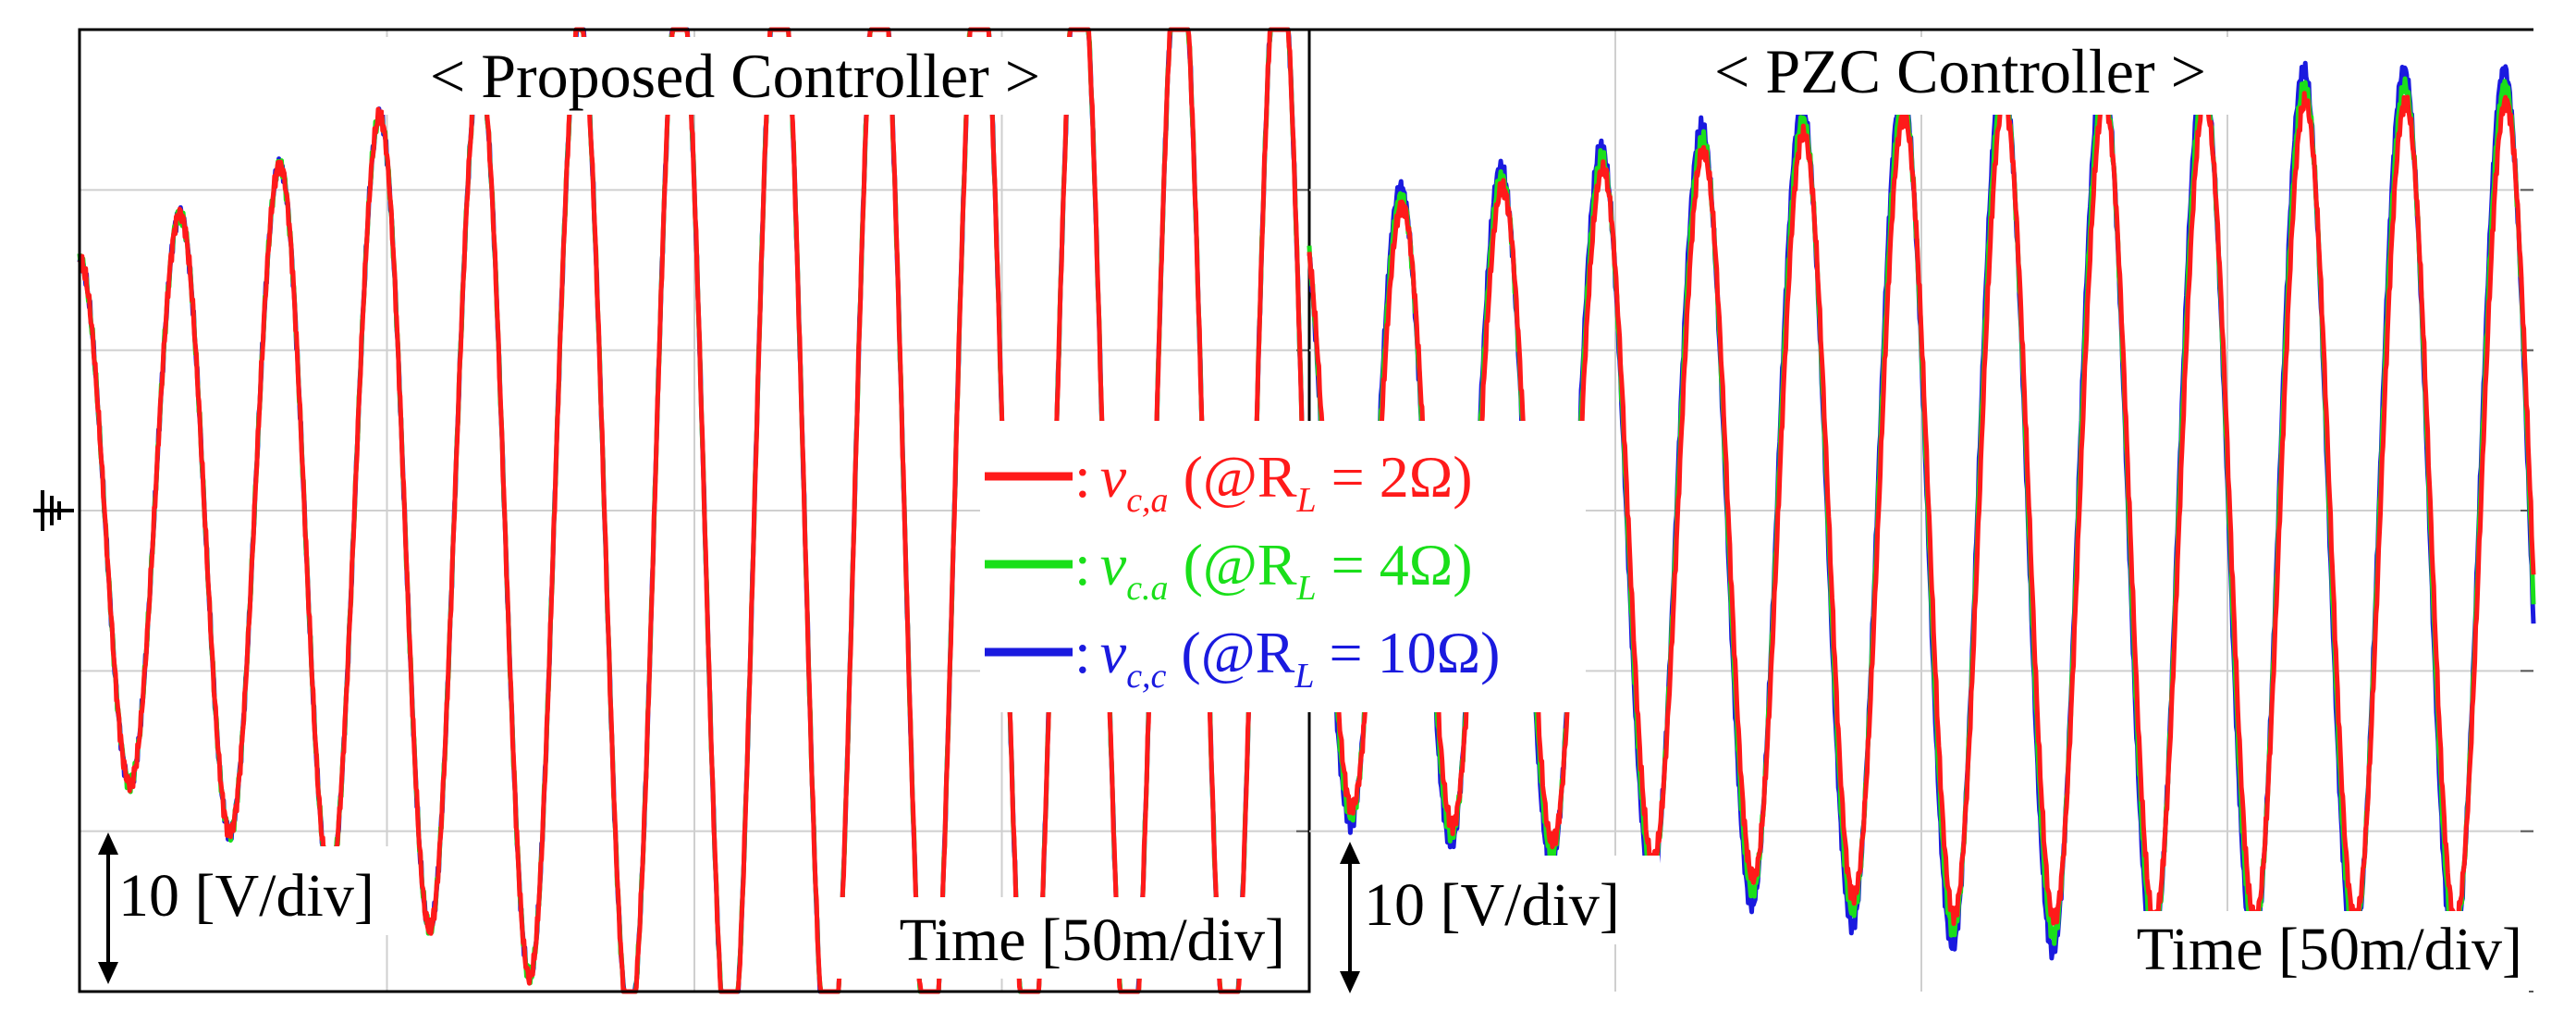 The width and height of the screenshot is (2576, 1023). I want to click on ground-reference-icon, so click(54, 510).